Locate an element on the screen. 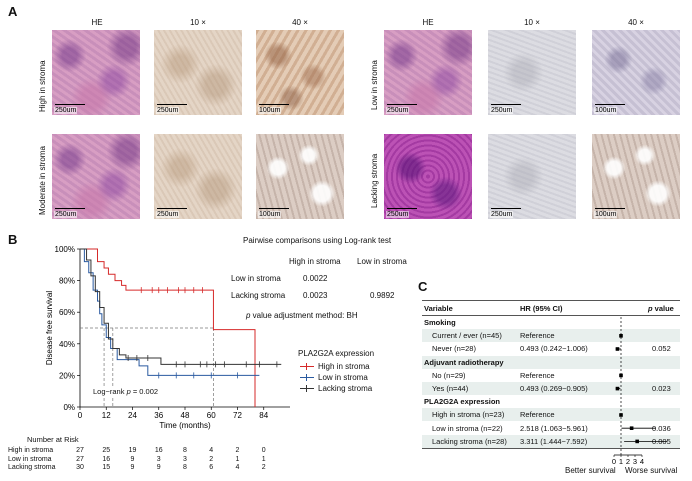 This screenshot has width=692, height=481. row-label-high-in-stroma: High in stroma is located at coordinates (42, 86).